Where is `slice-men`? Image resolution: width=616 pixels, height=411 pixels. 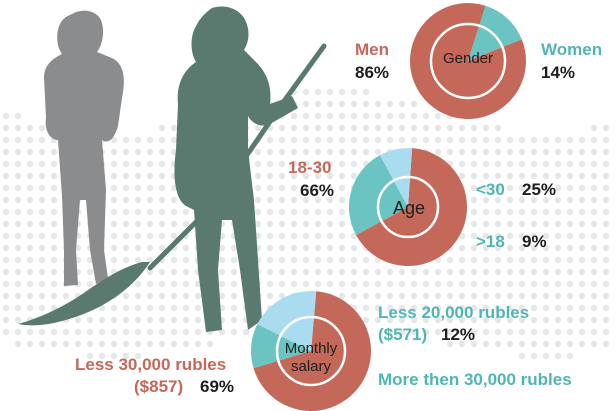 slice-men is located at coordinates (468, 60).